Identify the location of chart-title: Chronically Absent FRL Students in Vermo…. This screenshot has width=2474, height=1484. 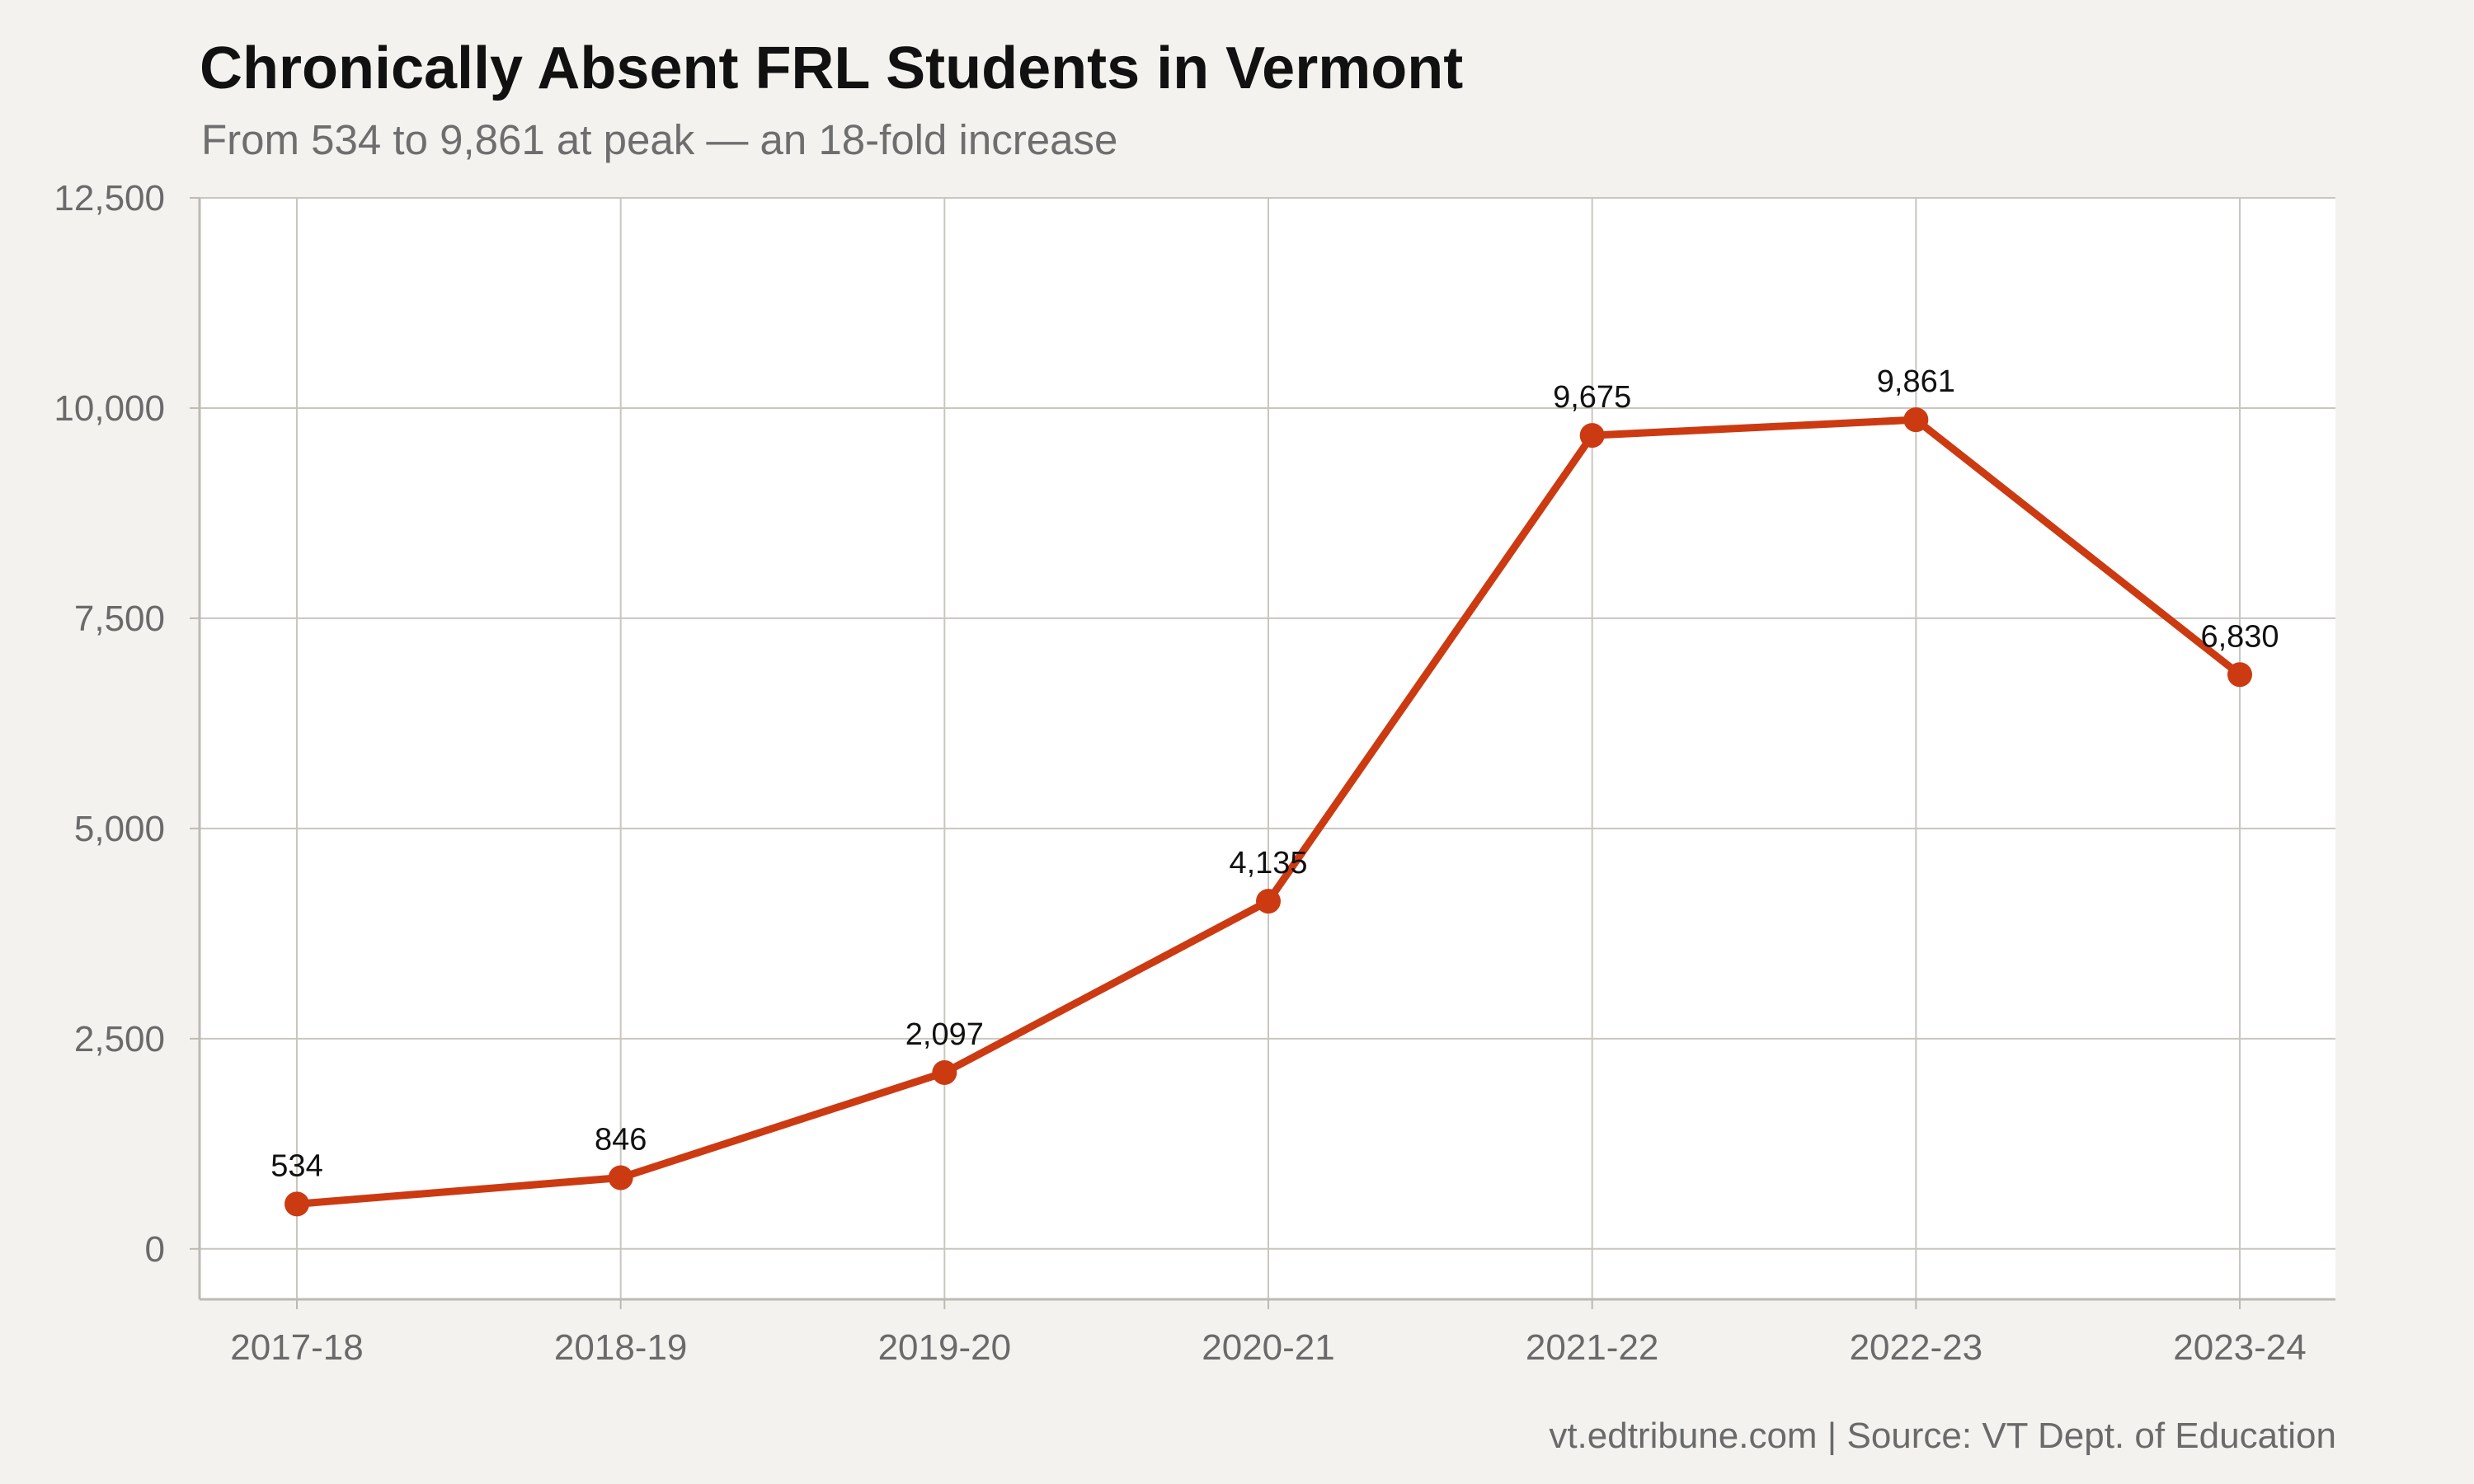
(832, 68).